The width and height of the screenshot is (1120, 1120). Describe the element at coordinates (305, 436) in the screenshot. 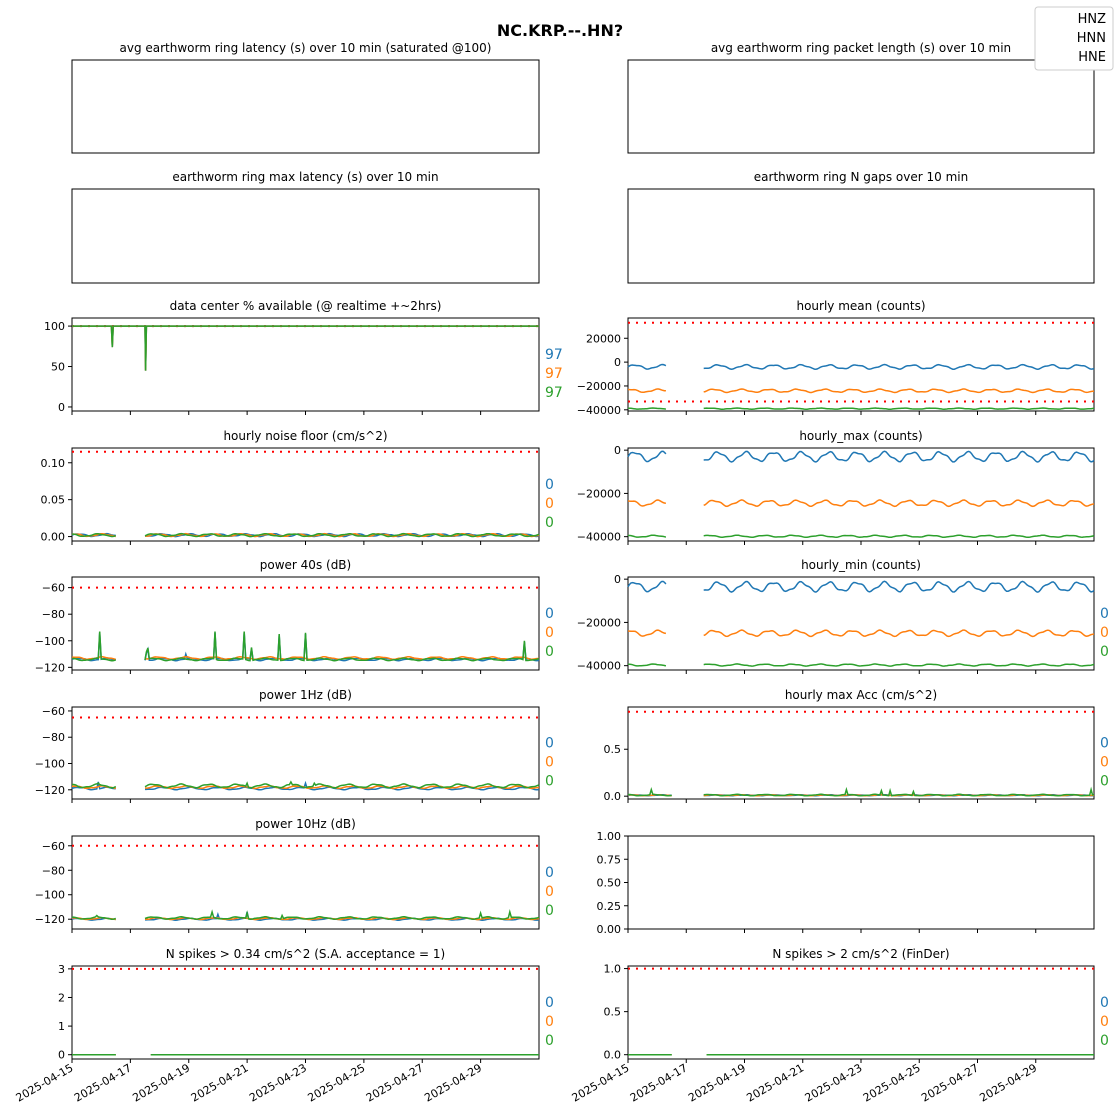

I see `panel-title: hourly noise floor (cm/s^2)` at that location.